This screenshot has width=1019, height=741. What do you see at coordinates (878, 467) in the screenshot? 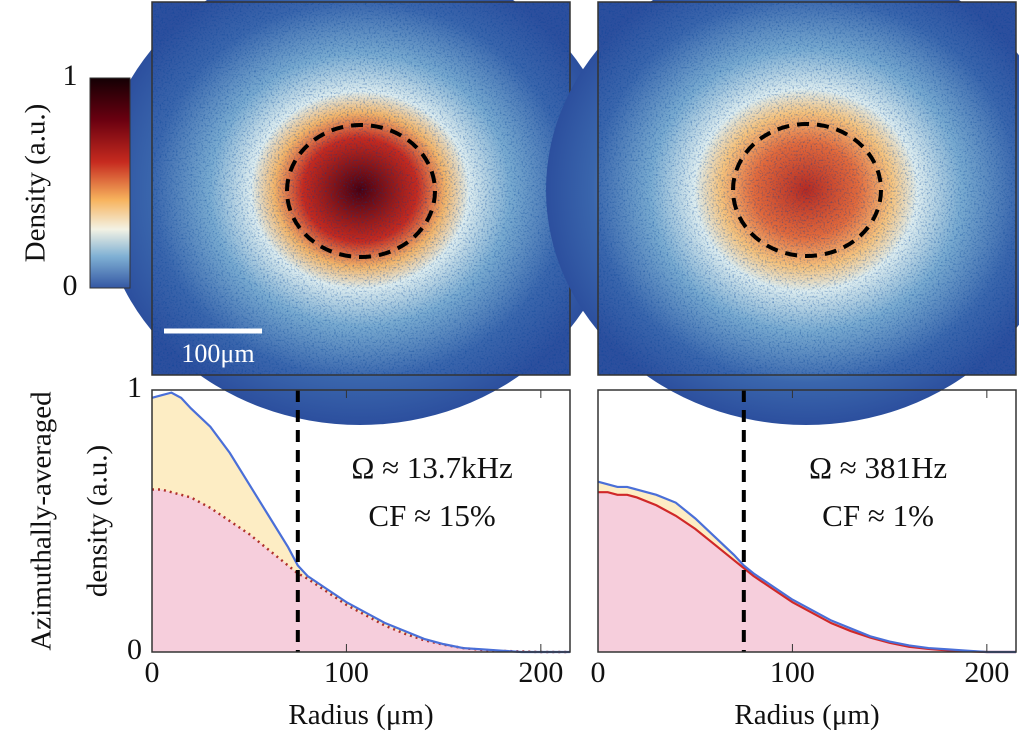
I see `annotation: Ω ≈ 381Hz` at bounding box center [878, 467].